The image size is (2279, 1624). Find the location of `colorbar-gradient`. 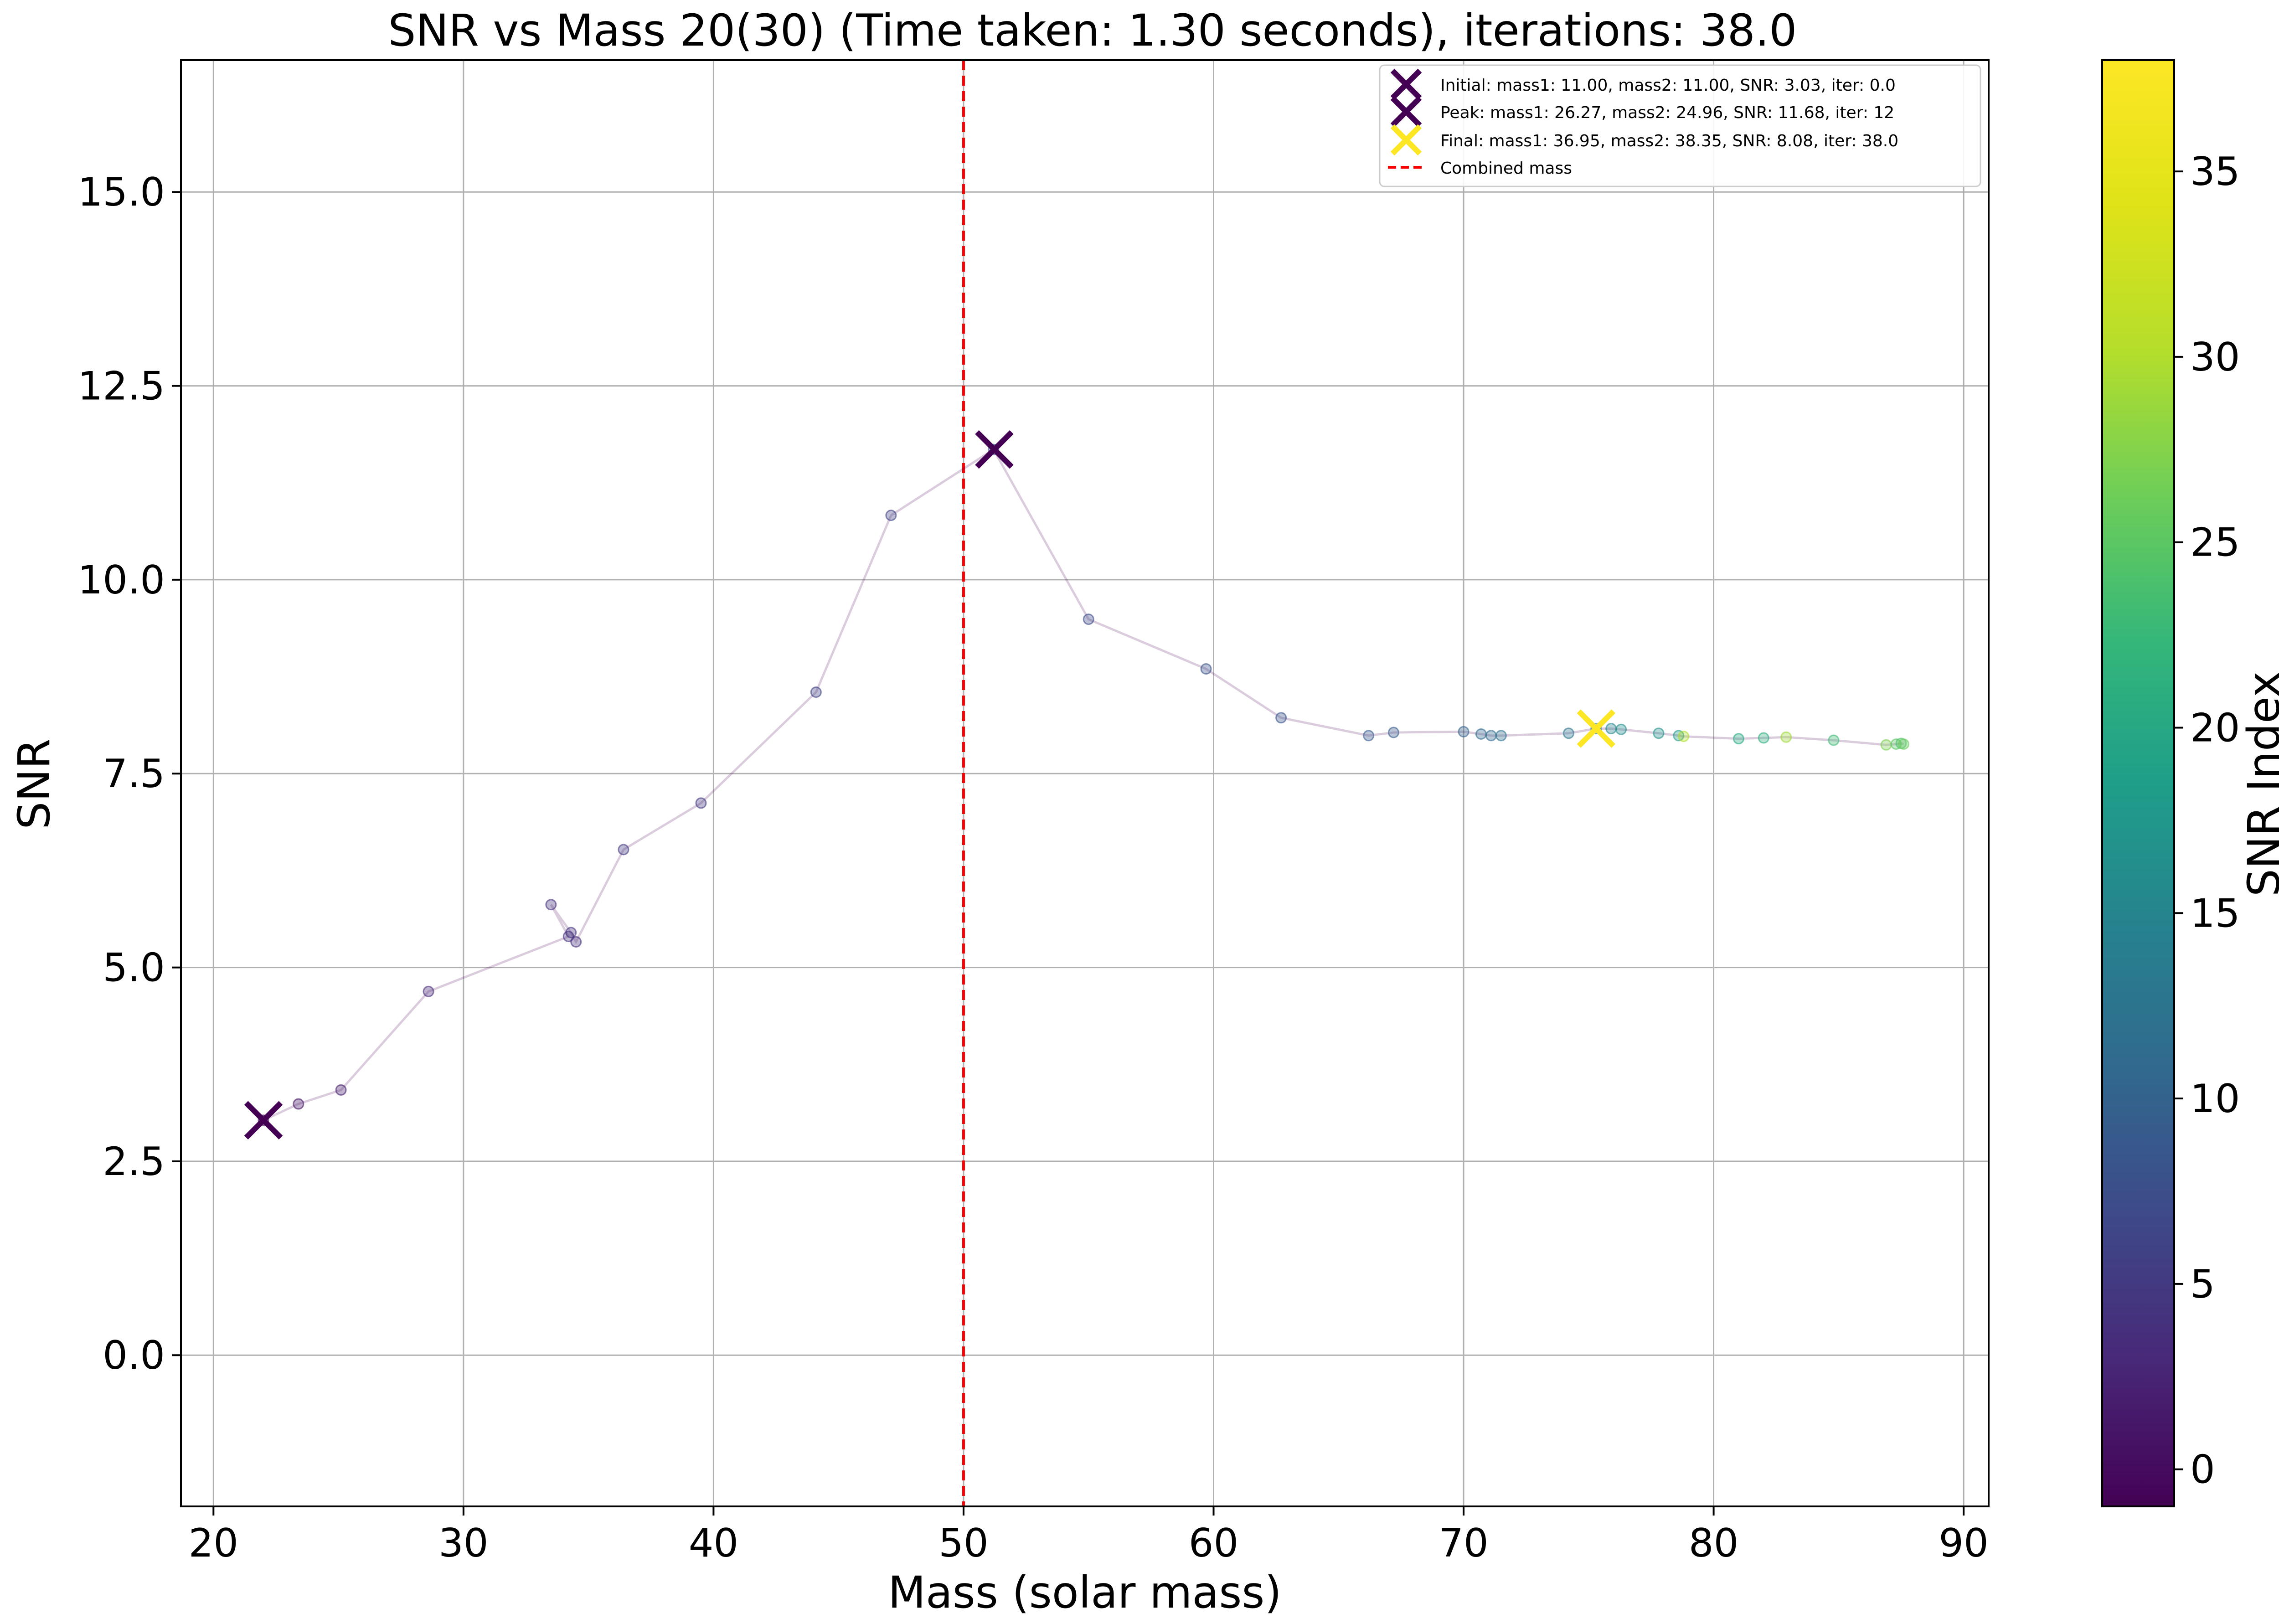

colorbar-gradient is located at coordinates (2138, 783).